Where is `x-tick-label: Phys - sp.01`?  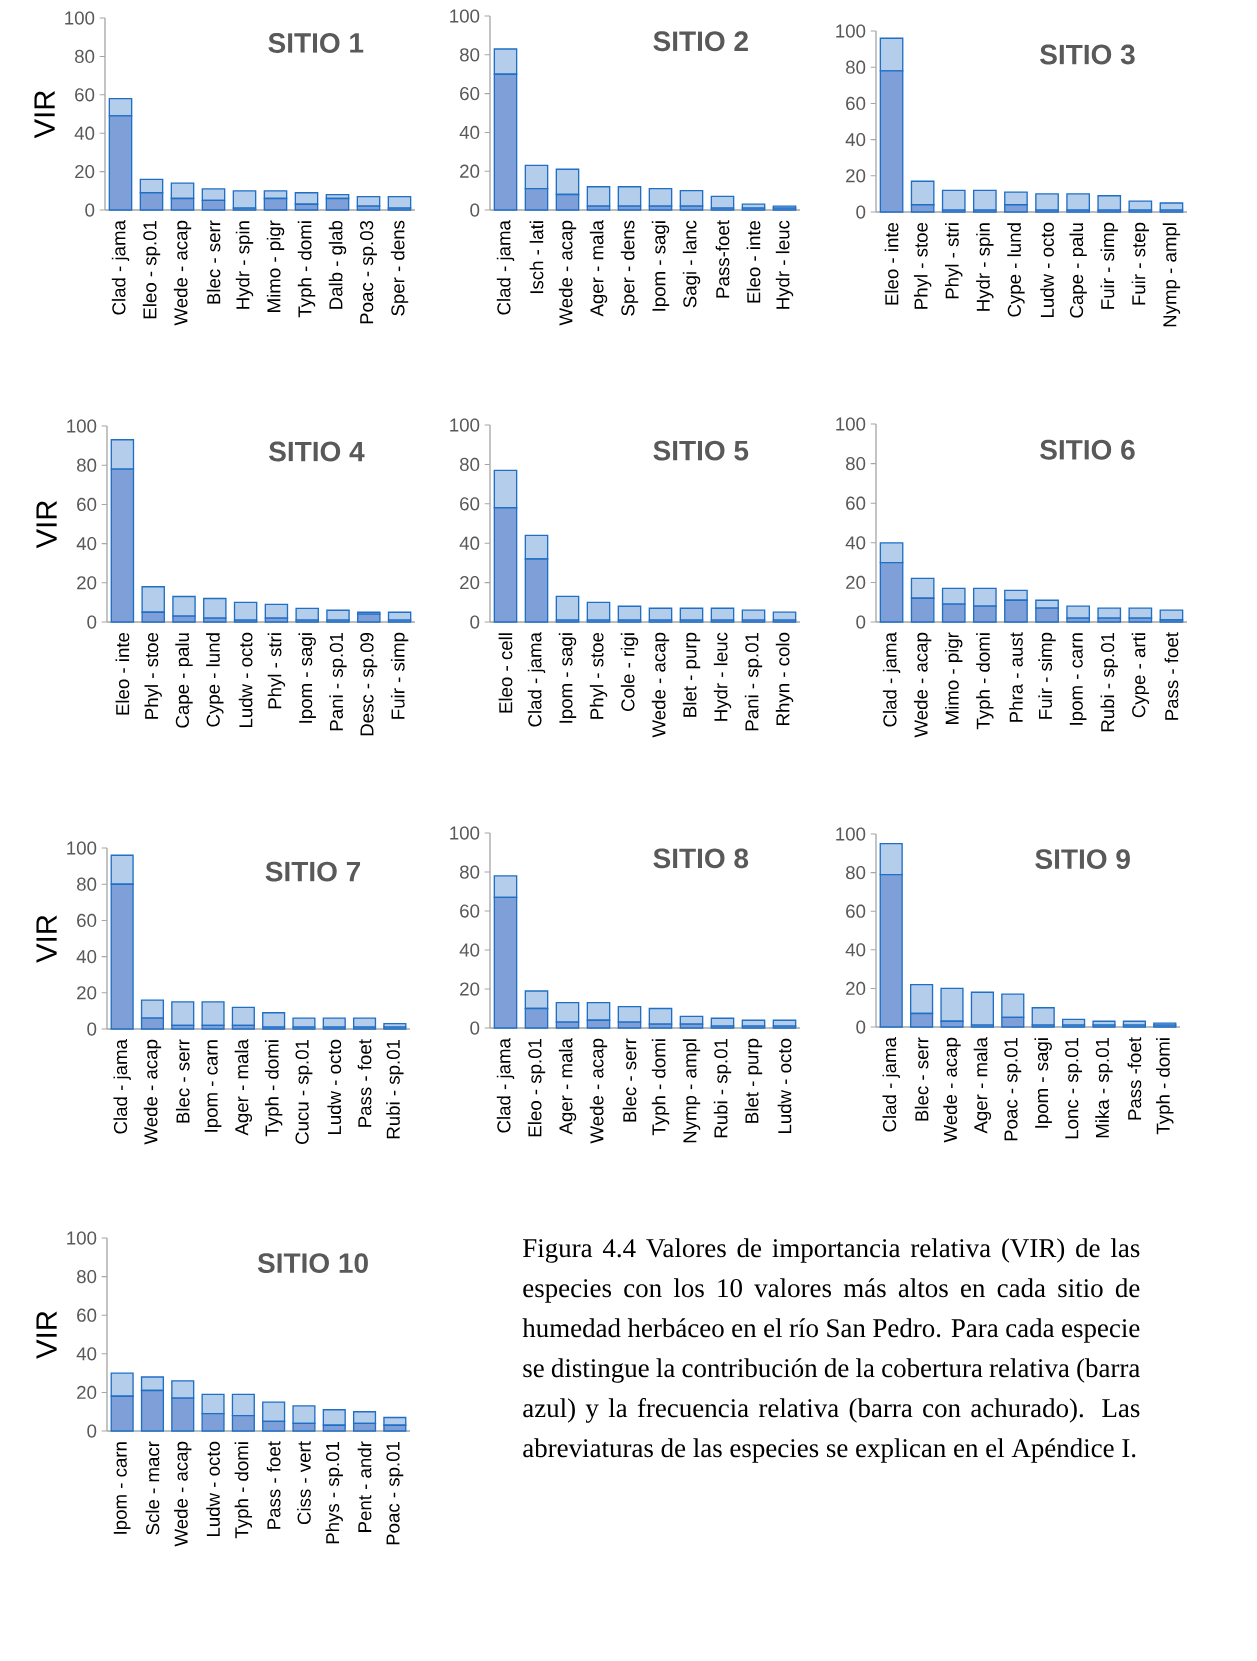
x-tick-label: Phys - sp.01 is located at coordinates (334, 1492).